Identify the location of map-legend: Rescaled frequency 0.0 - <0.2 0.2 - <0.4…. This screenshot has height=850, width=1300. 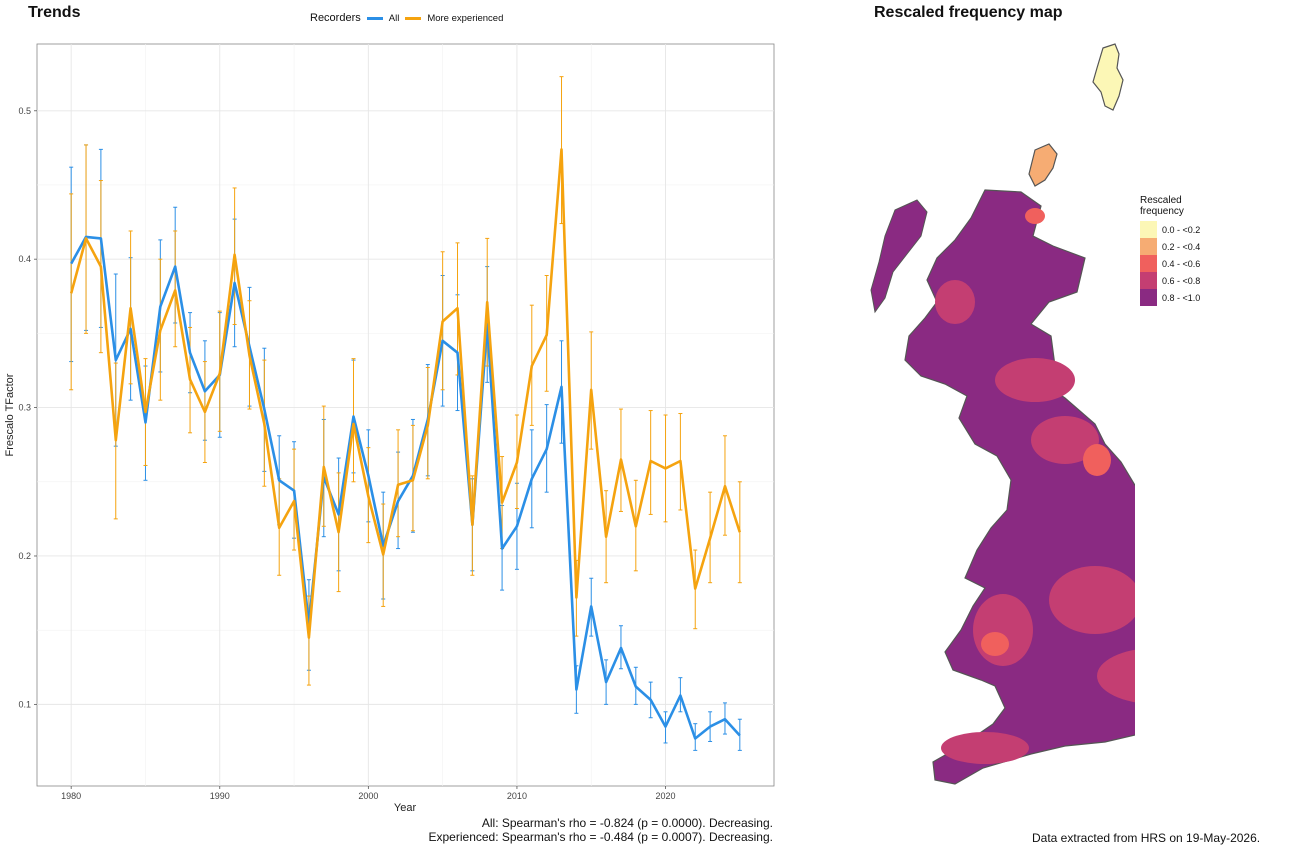
(1170, 250).